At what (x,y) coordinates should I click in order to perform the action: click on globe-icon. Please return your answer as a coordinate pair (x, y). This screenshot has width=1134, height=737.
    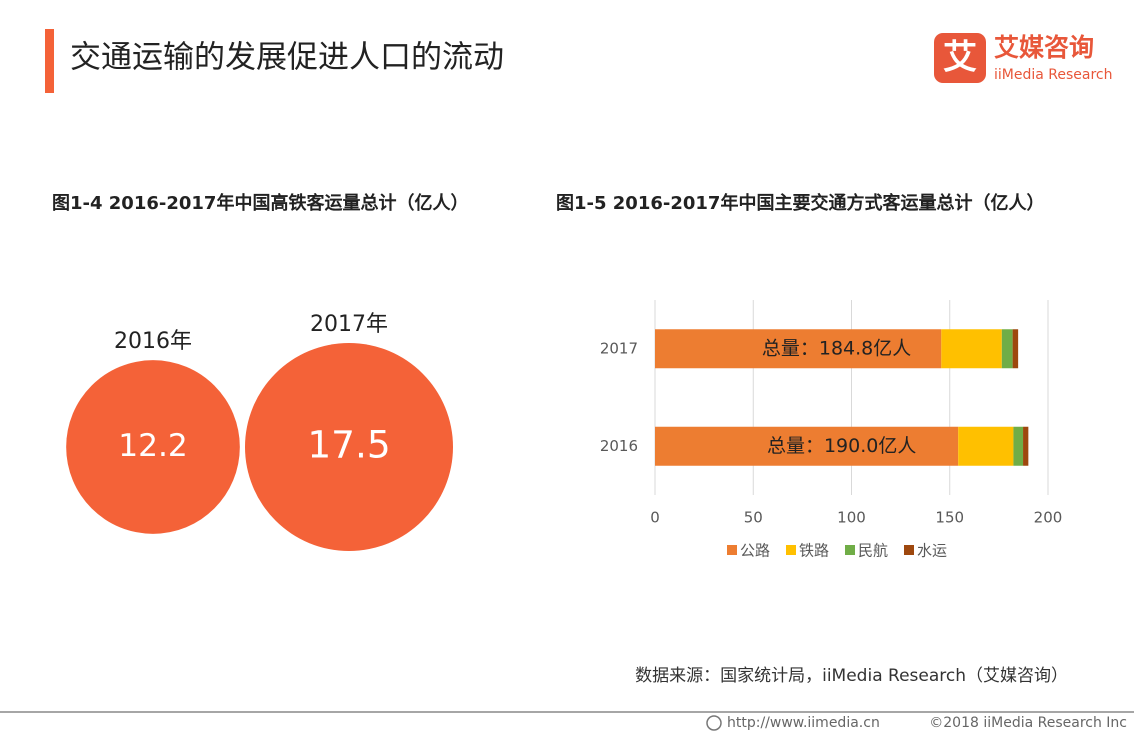
    Looking at the image, I should click on (714, 723).